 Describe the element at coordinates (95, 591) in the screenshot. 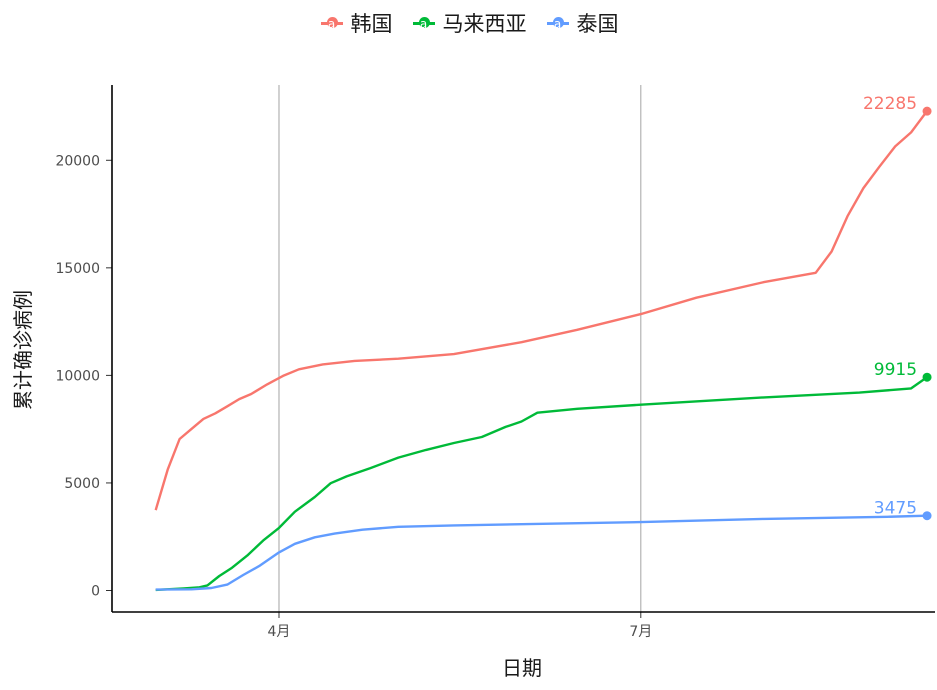

I see `y-tick-label: 0` at that location.